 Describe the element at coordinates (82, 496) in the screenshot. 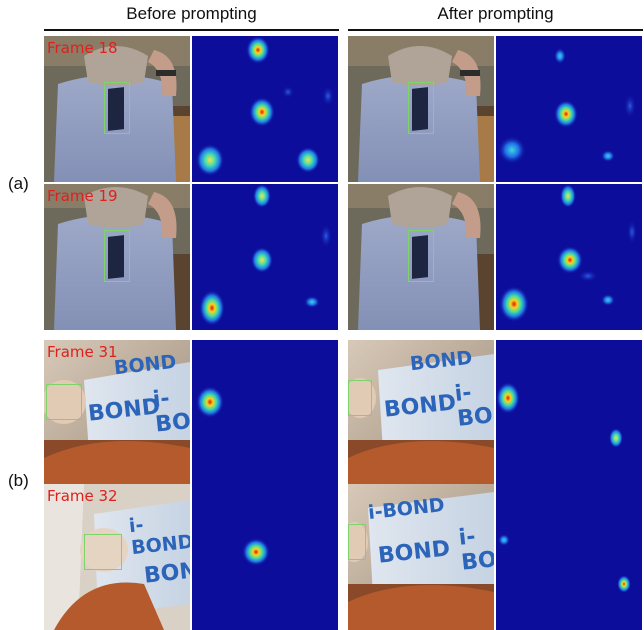

I see `frame-label: Frame 32` at that location.